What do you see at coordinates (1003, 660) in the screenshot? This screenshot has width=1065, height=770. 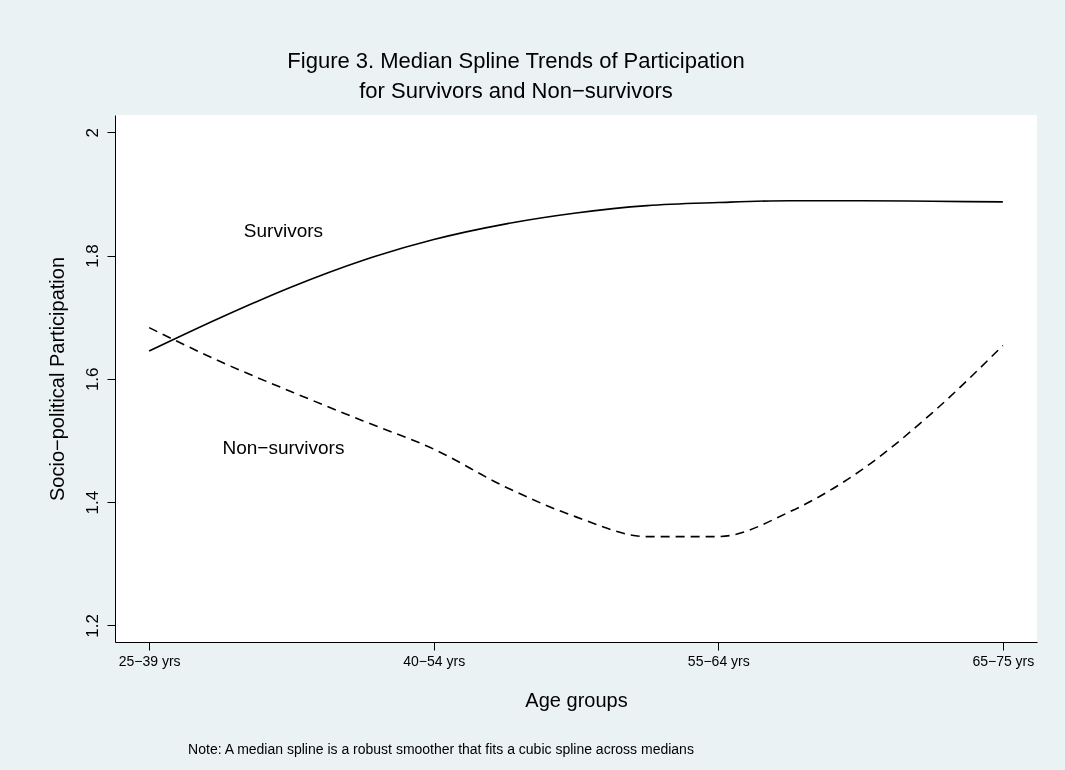 I see `x-tick-label: 65−75 yrs` at bounding box center [1003, 660].